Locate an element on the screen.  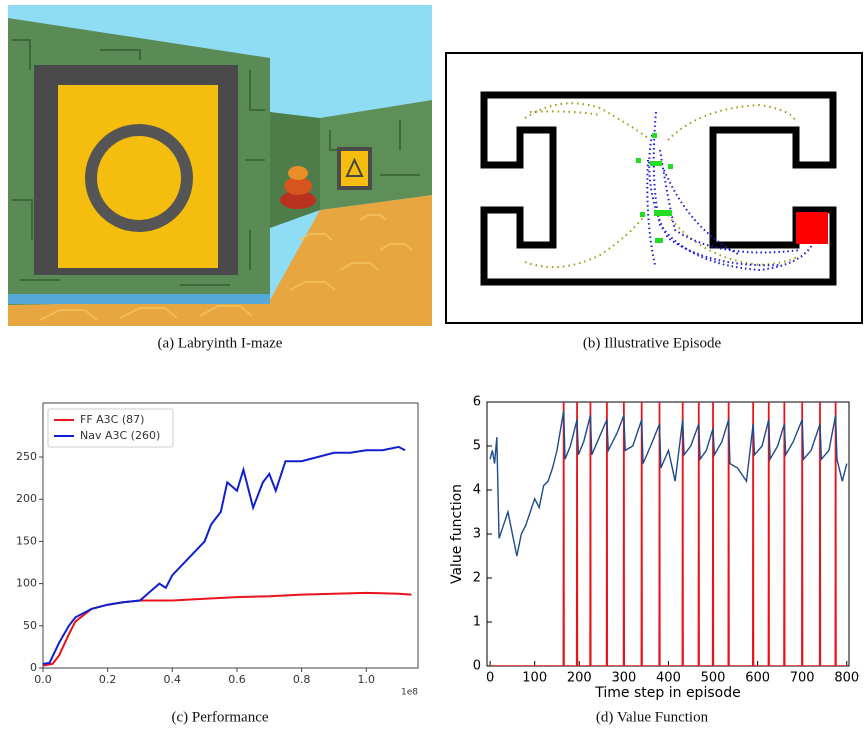
x-axis-label: Time step in episode is located at coordinates (667, 693).